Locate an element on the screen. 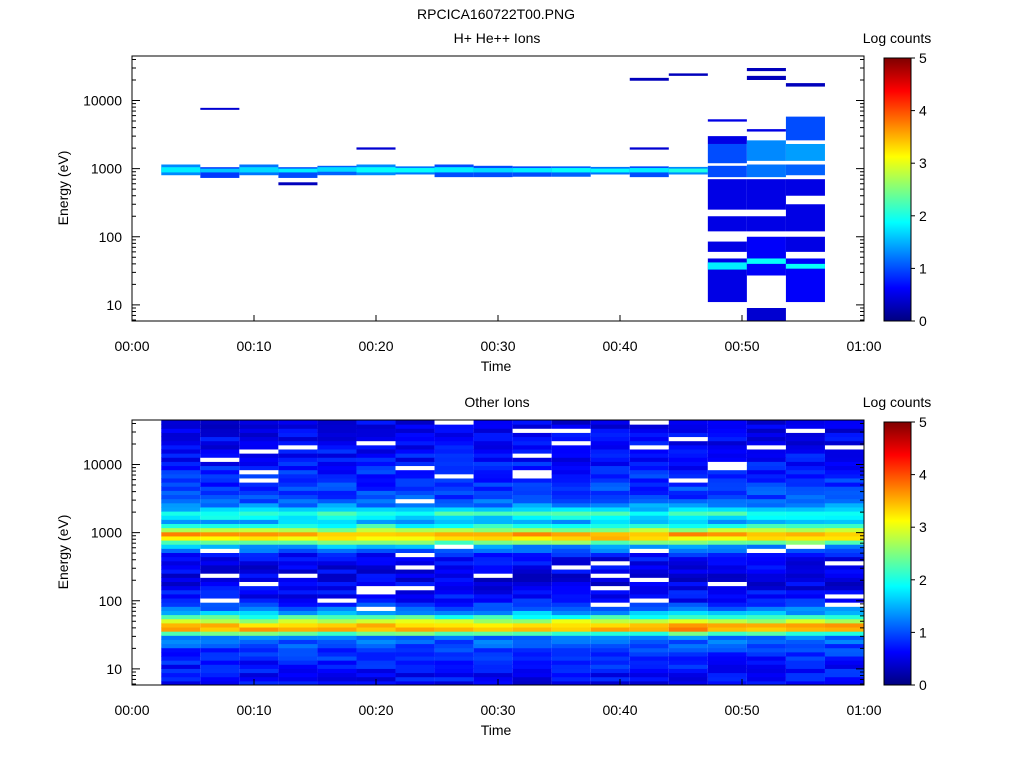 Image resolution: width=1024 pixels, height=768 pixels. x-axis-label: Time is located at coordinates (496, 730).